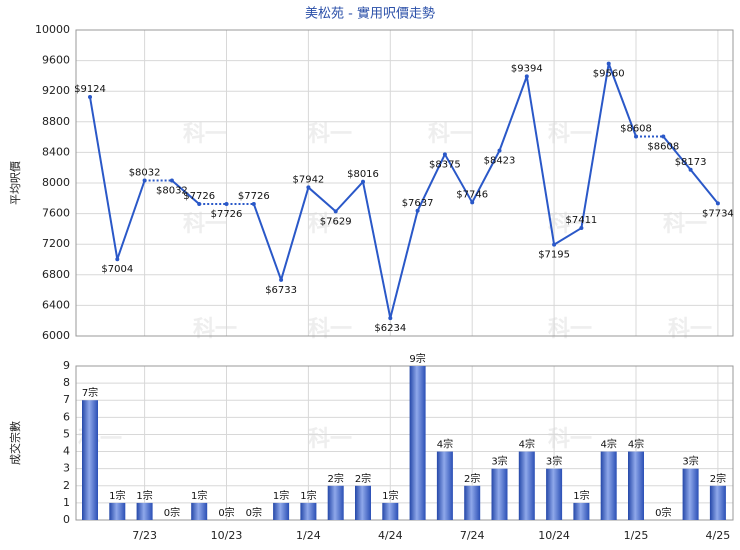  What do you see at coordinates (445, 164) in the screenshot?
I see `data-label: $8375` at bounding box center [445, 164].